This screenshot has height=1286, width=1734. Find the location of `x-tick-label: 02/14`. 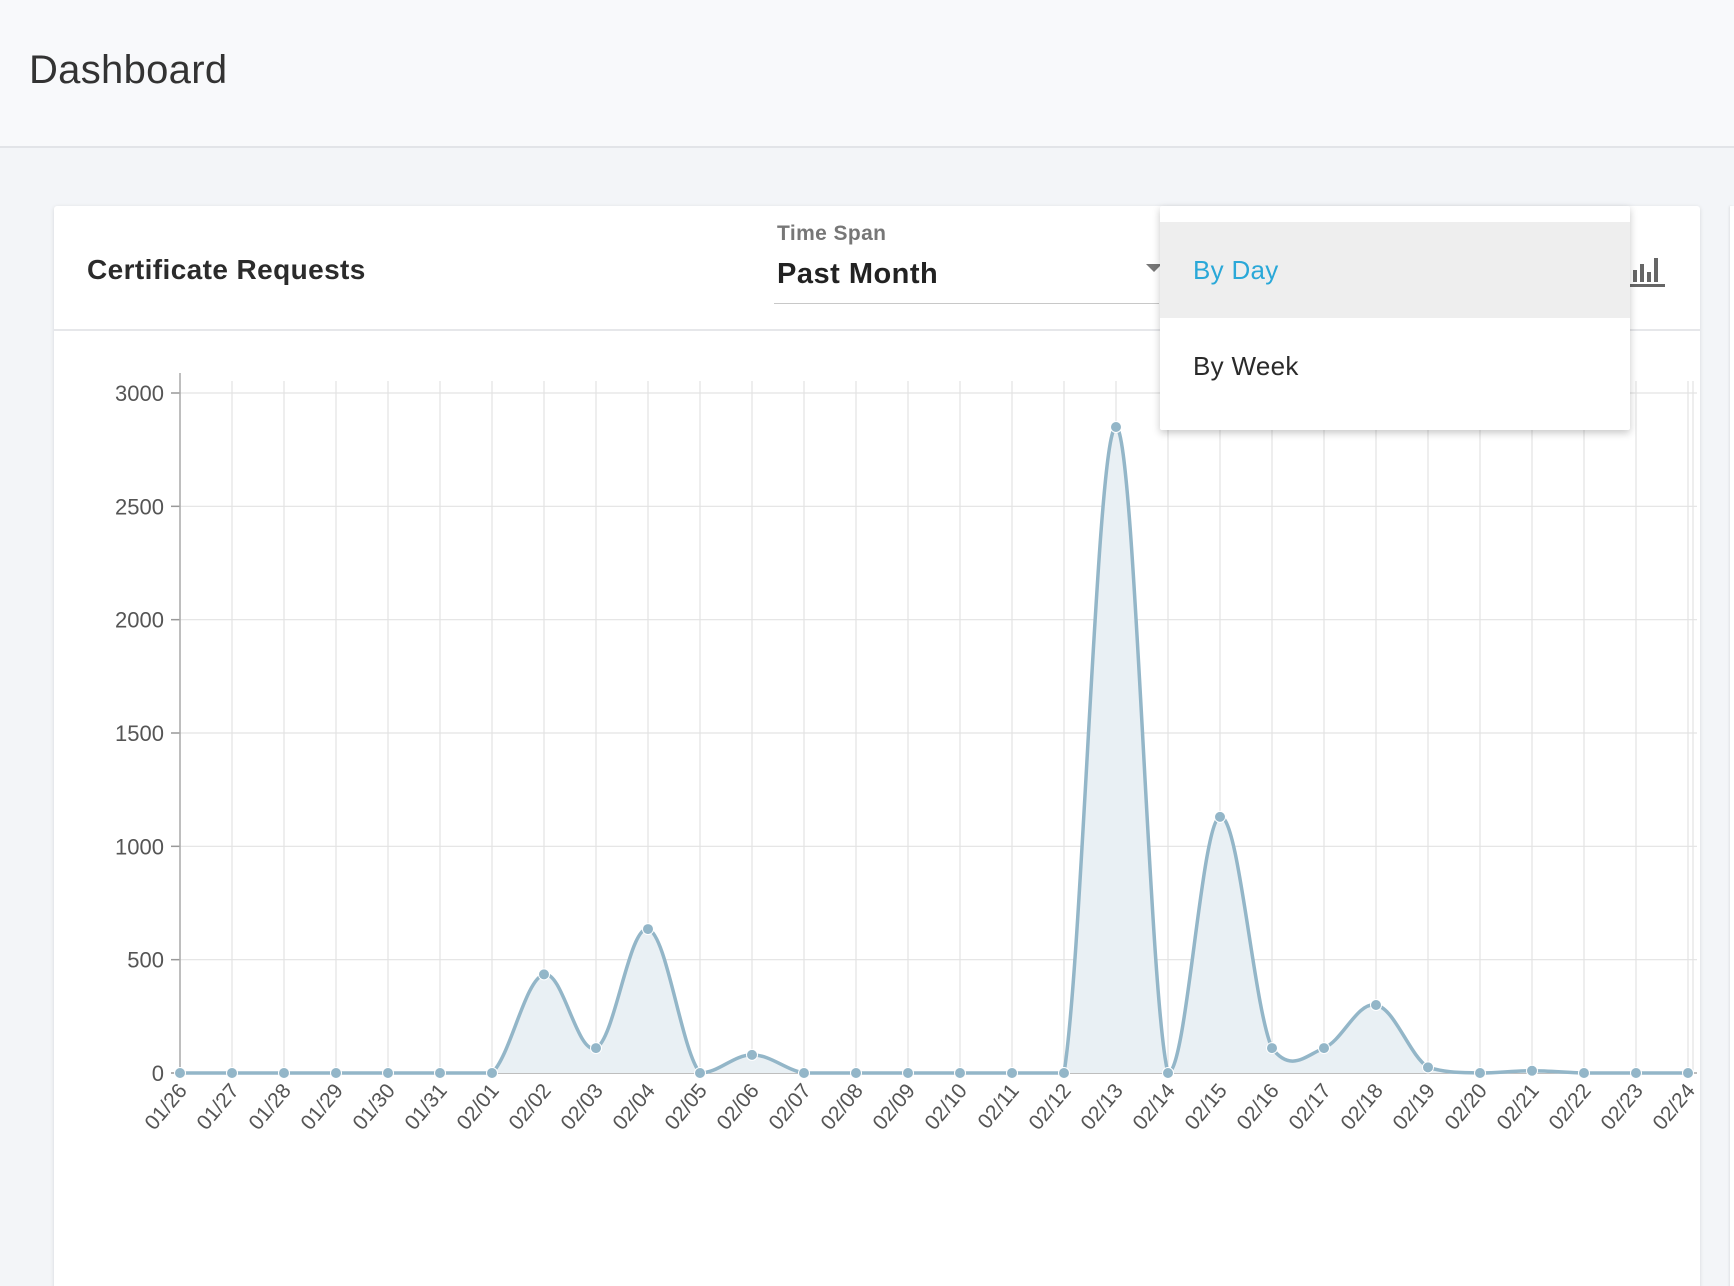

x-tick-label: 02/14 is located at coordinates (1154, 1106).